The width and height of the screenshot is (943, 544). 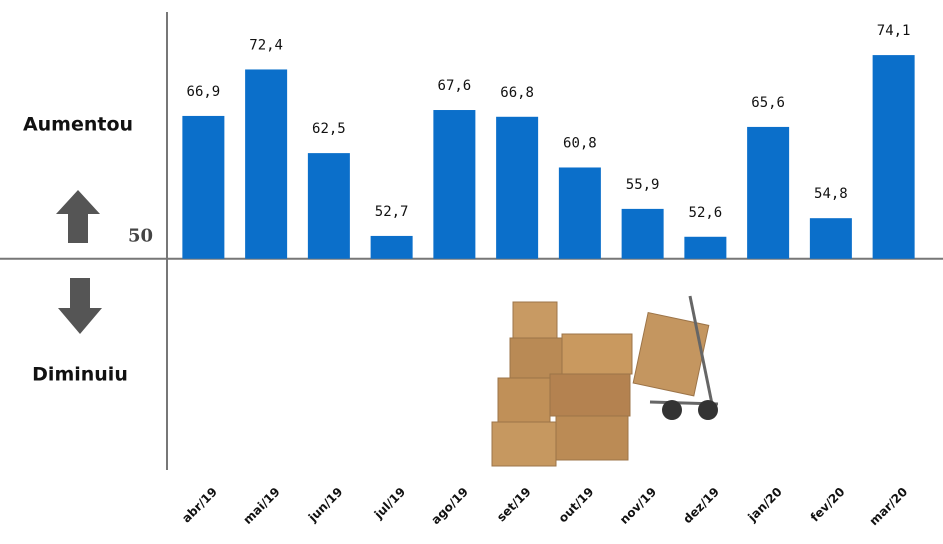 What do you see at coordinates (80, 375) in the screenshot?
I see `annotation: Diminuiu` at bounding box center [80, 375].